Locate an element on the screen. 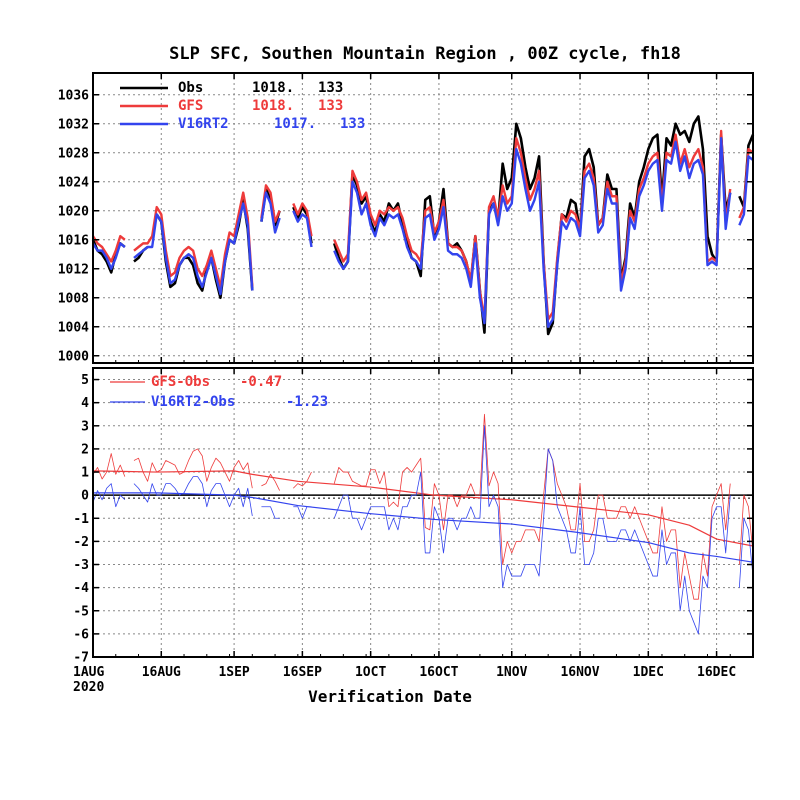 The image size is (800, 800). x-tick-label: 16DEC is located at coordinates (716, 672).